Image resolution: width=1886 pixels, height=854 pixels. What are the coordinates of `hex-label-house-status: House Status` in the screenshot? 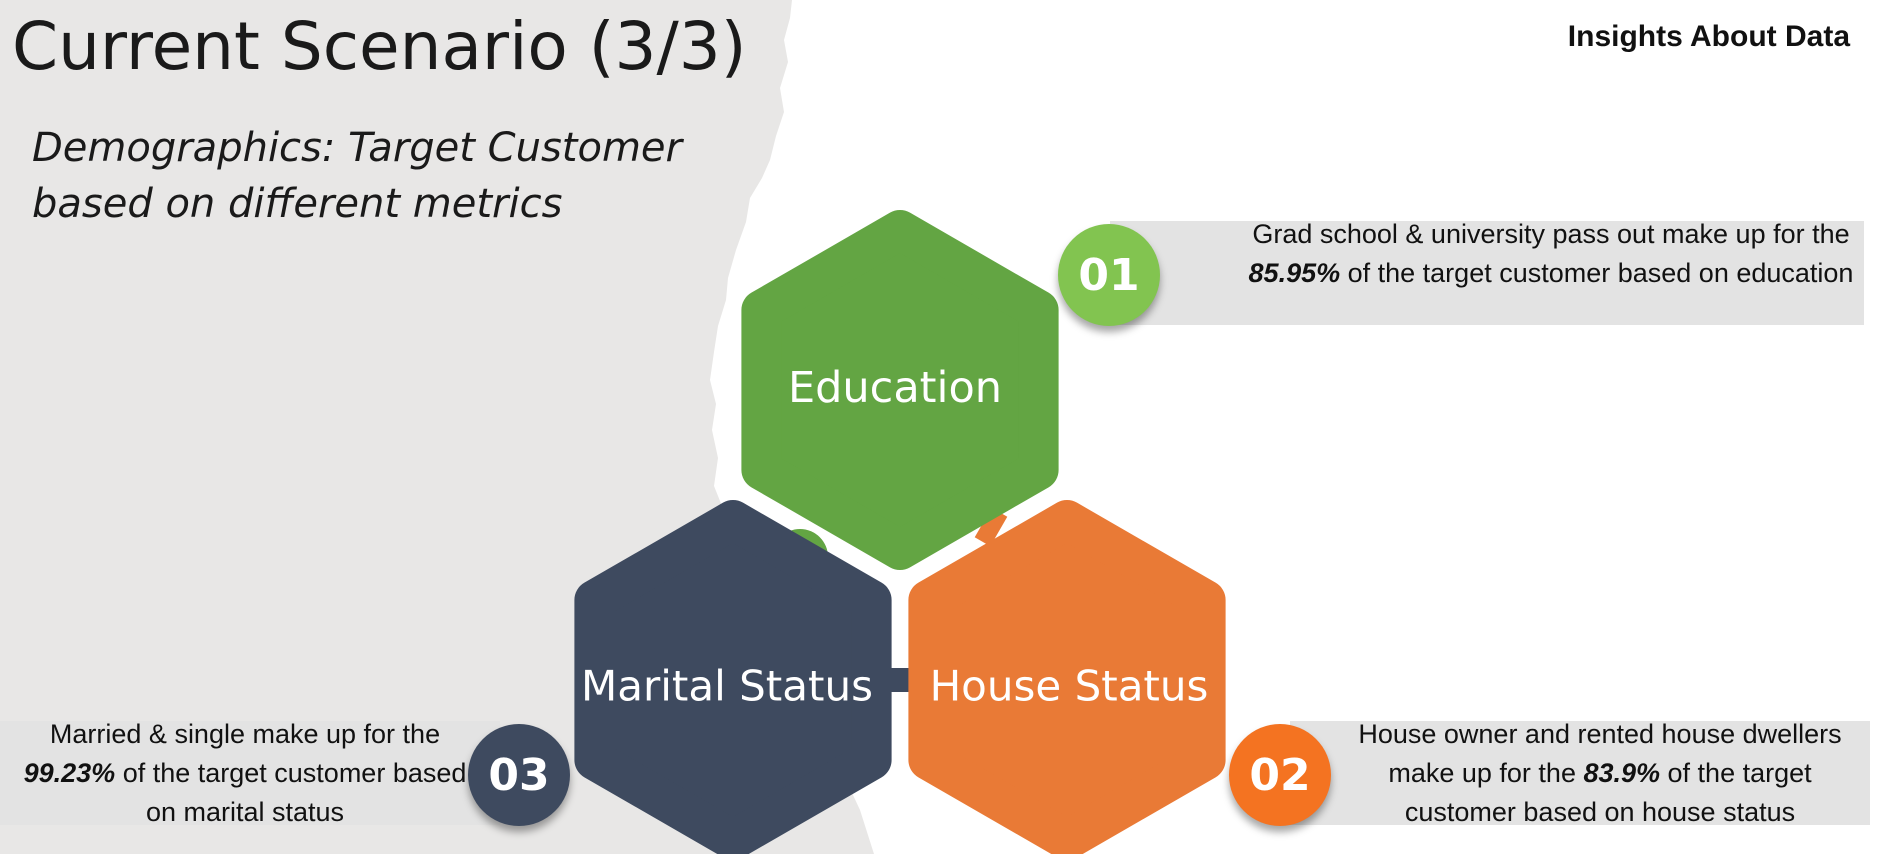 It's located at (1069, 686).